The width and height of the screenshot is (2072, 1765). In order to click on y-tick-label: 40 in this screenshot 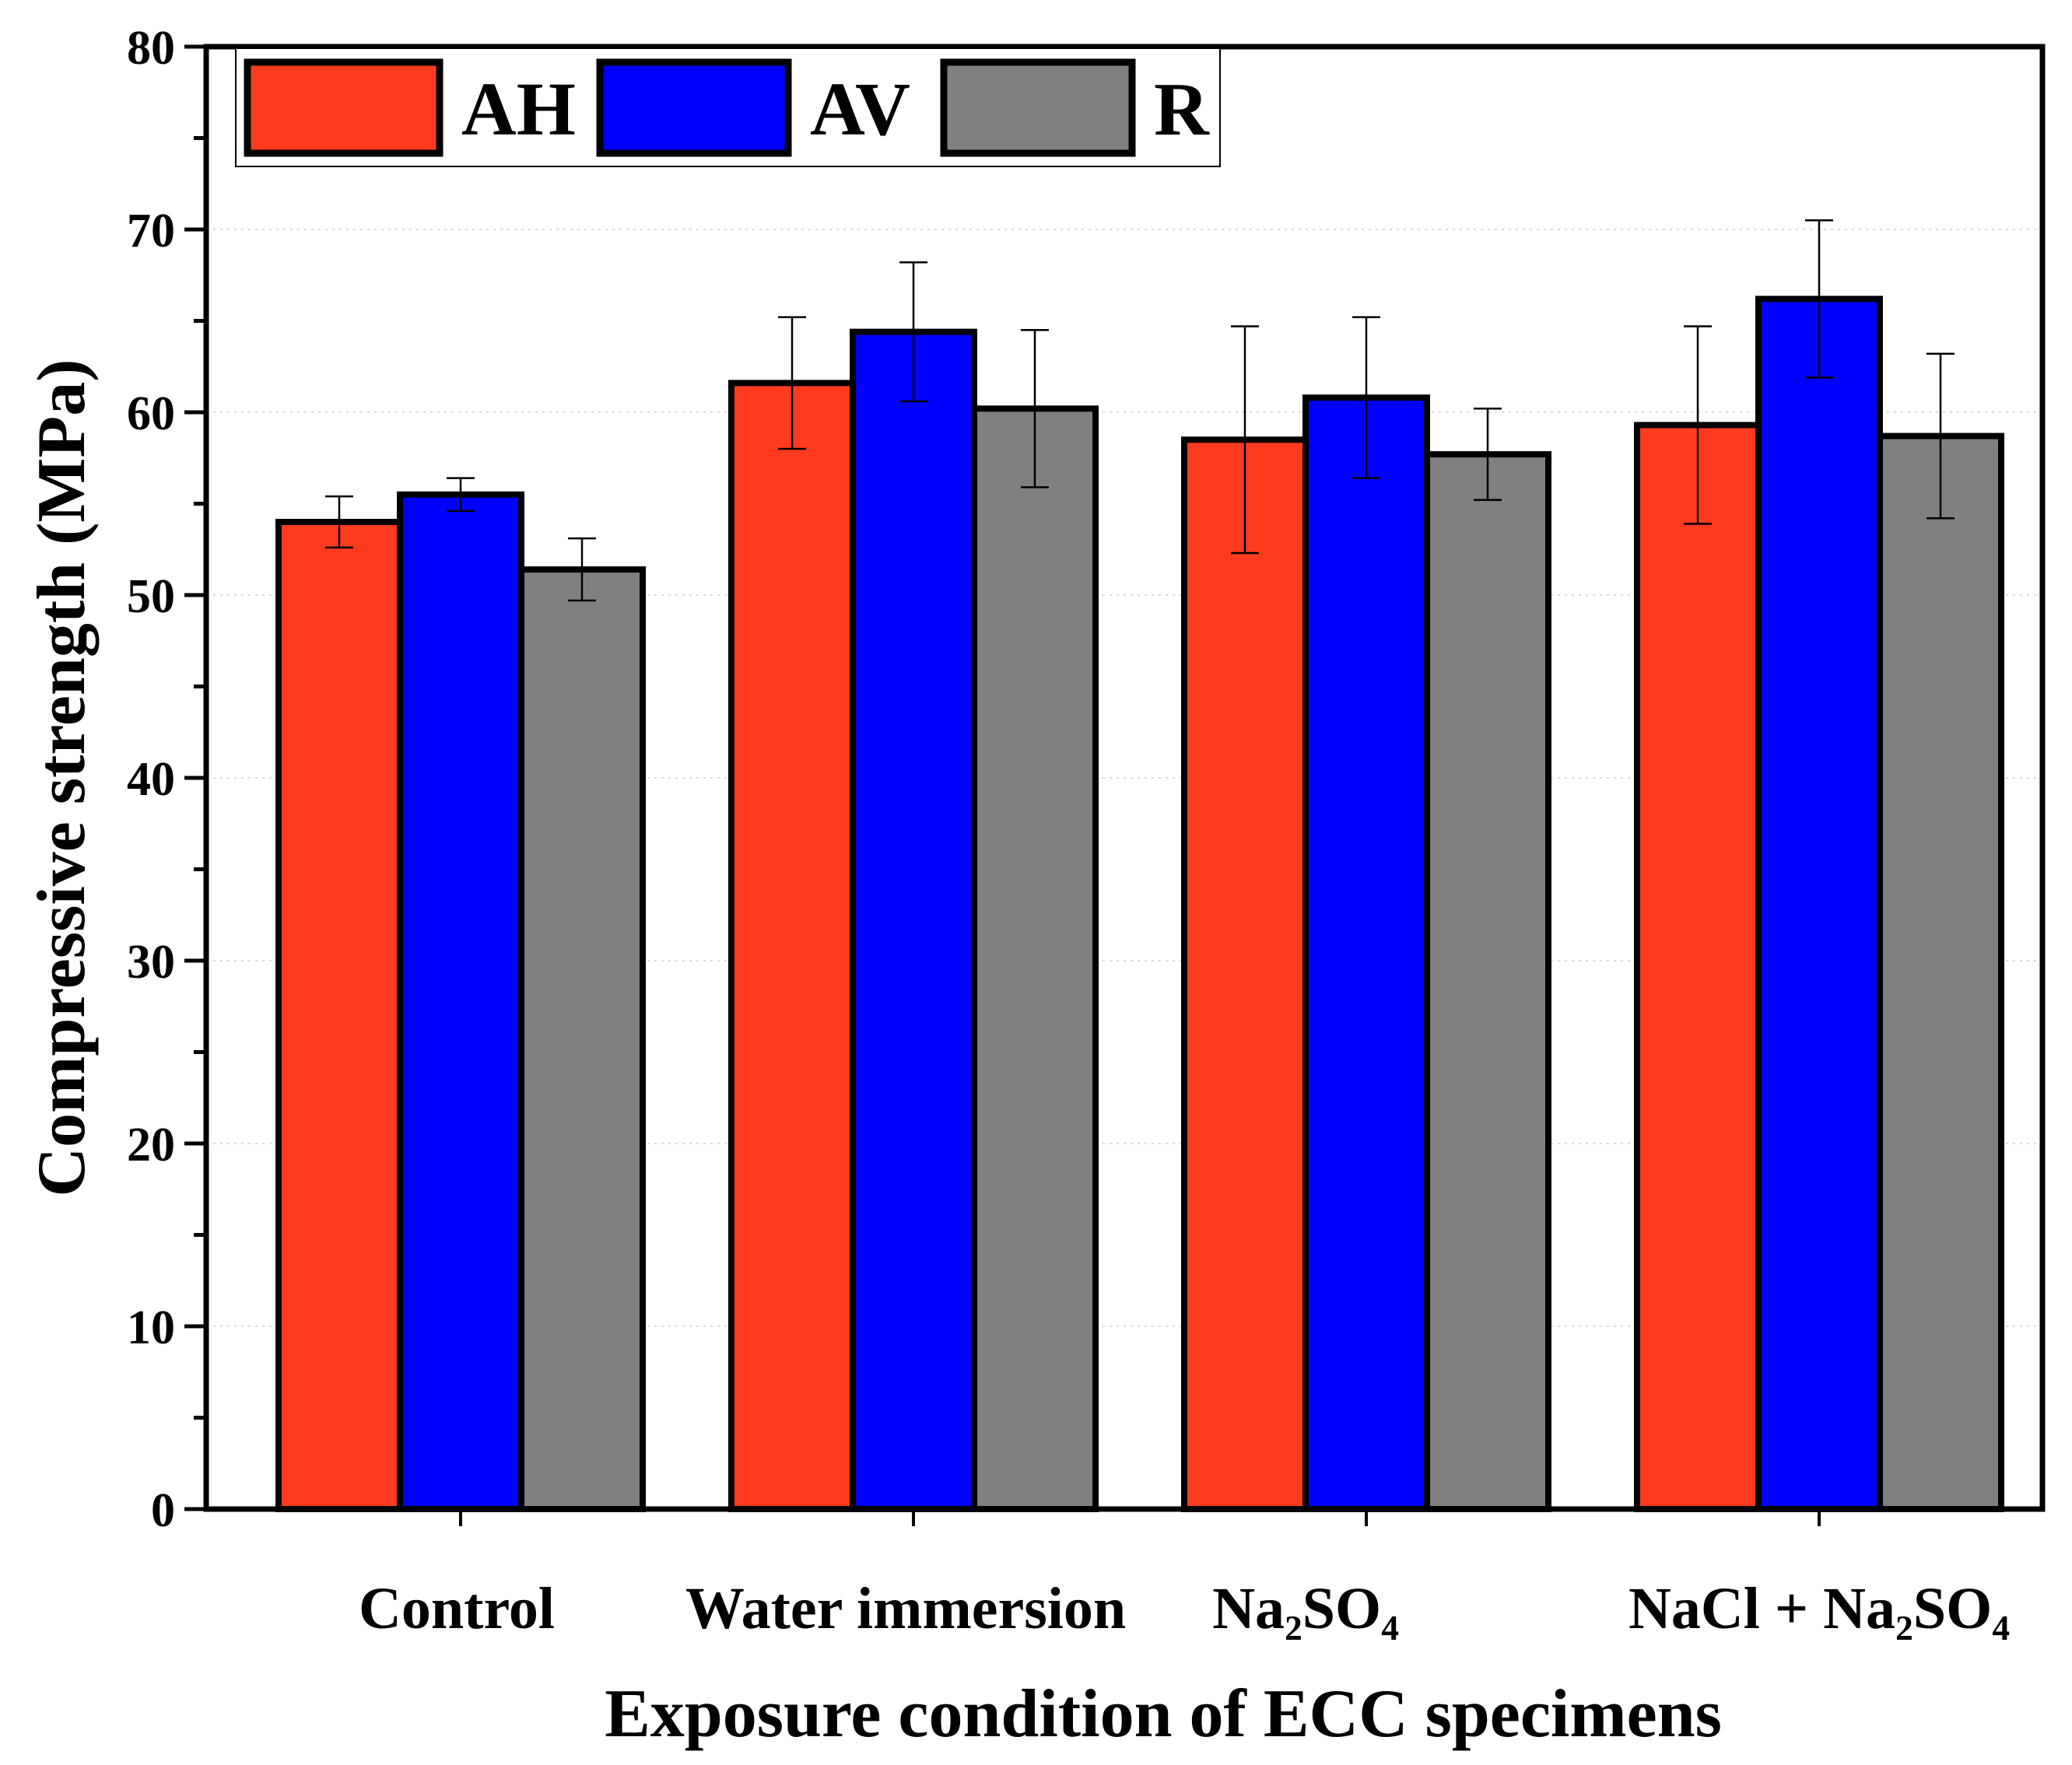, I will do `click(151, 779)`.